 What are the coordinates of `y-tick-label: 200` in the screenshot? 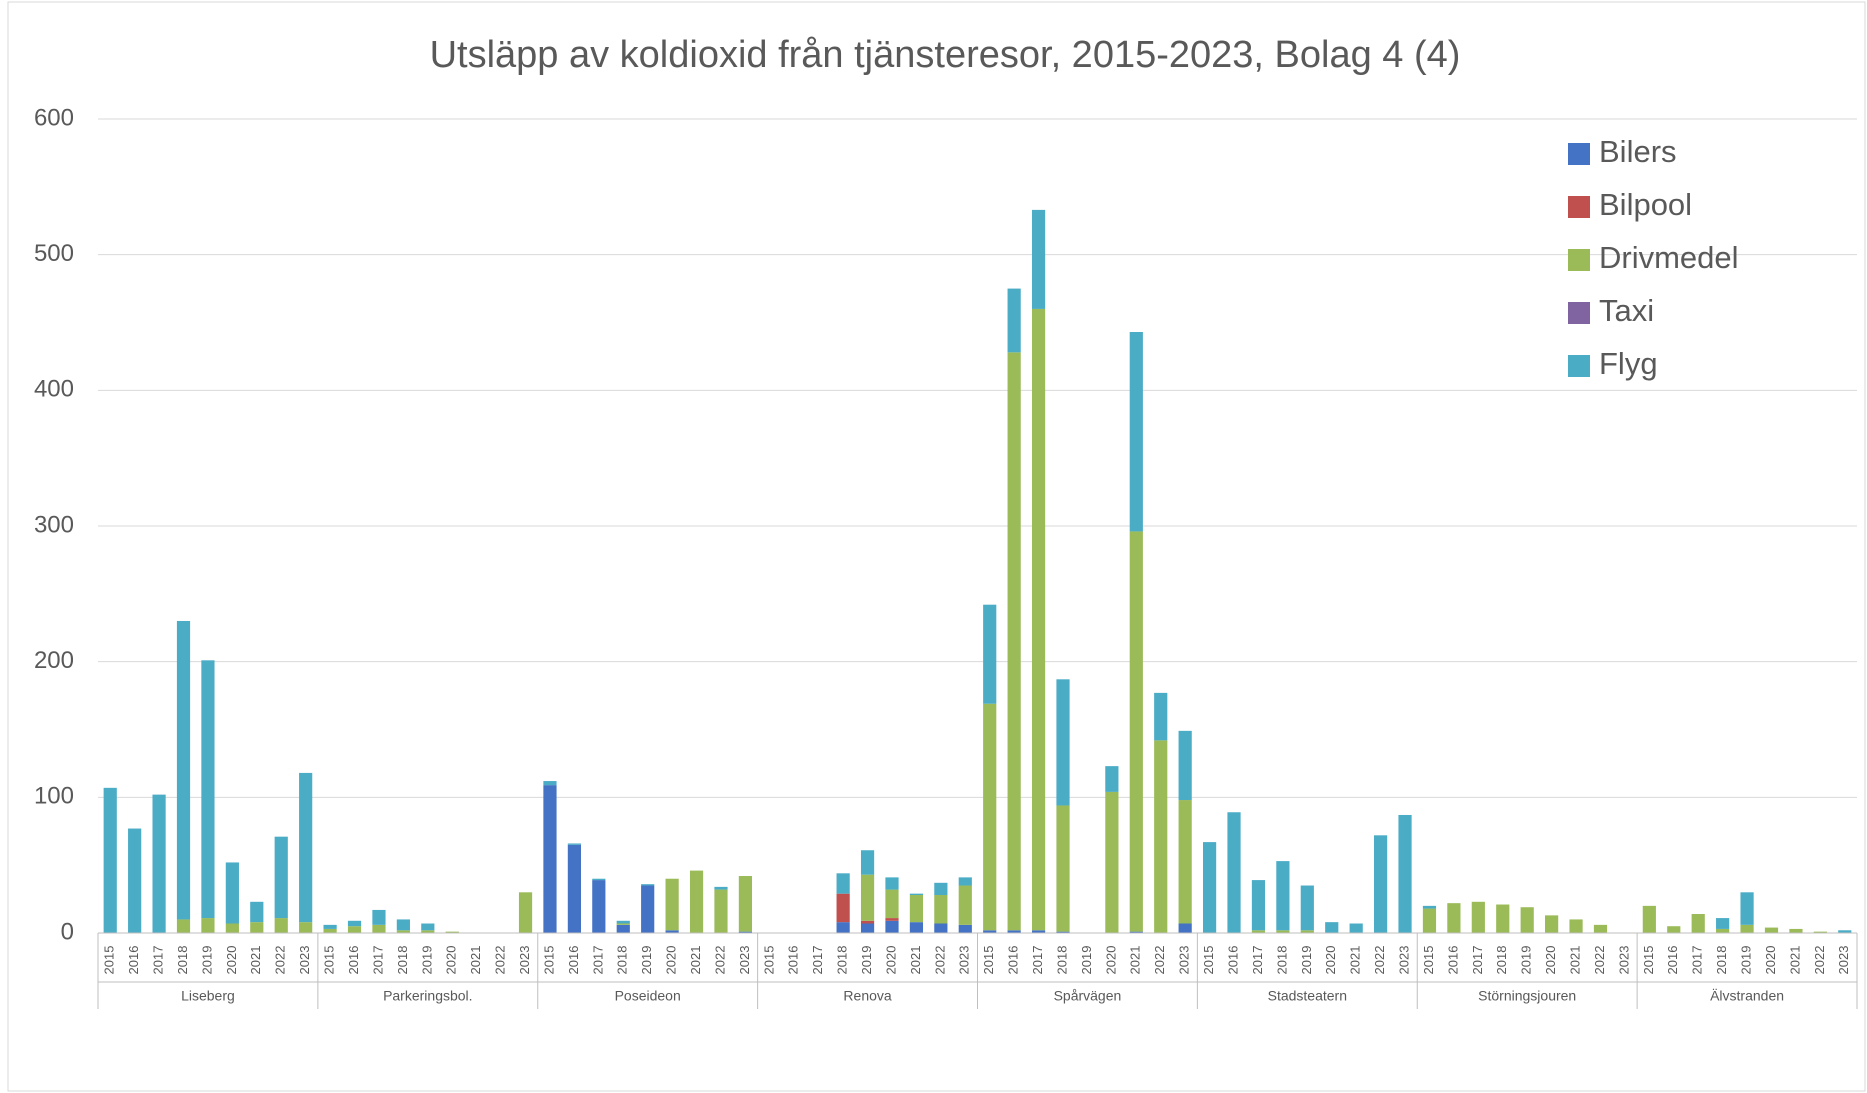 It's located at (54, 660).